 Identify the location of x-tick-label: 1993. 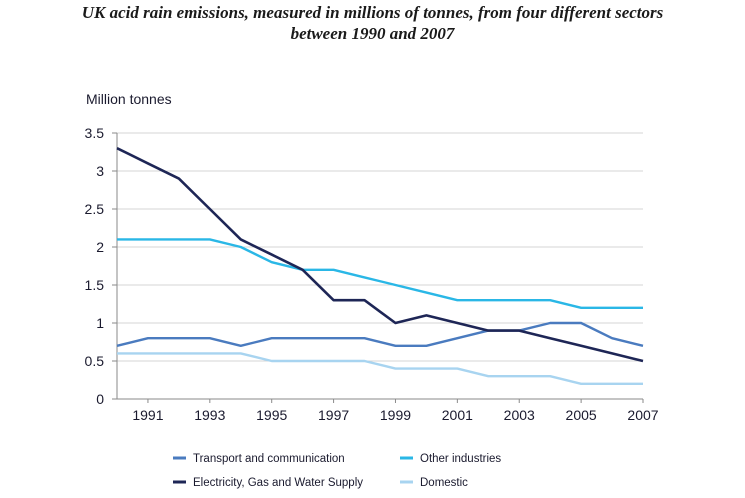
(209, 415).